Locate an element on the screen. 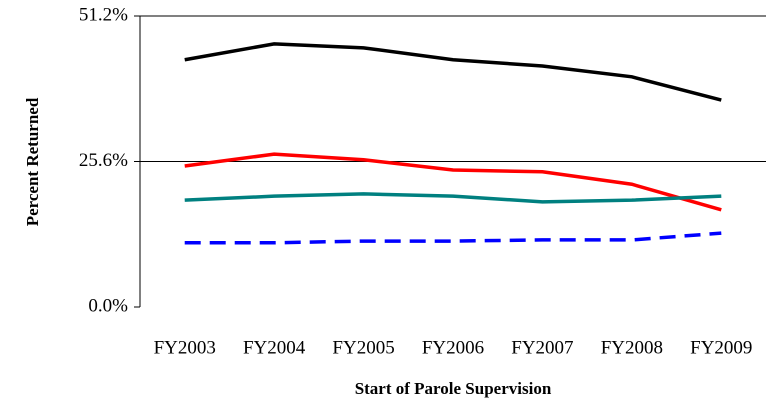  x-tick-label: FY2003 is located at coordinates (185, 347).